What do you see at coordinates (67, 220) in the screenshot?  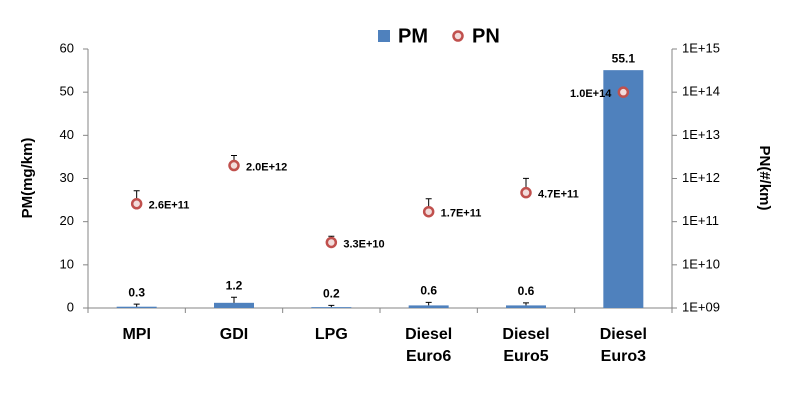 I see `y-tick-label: 20` at bounding box center [67, 220].